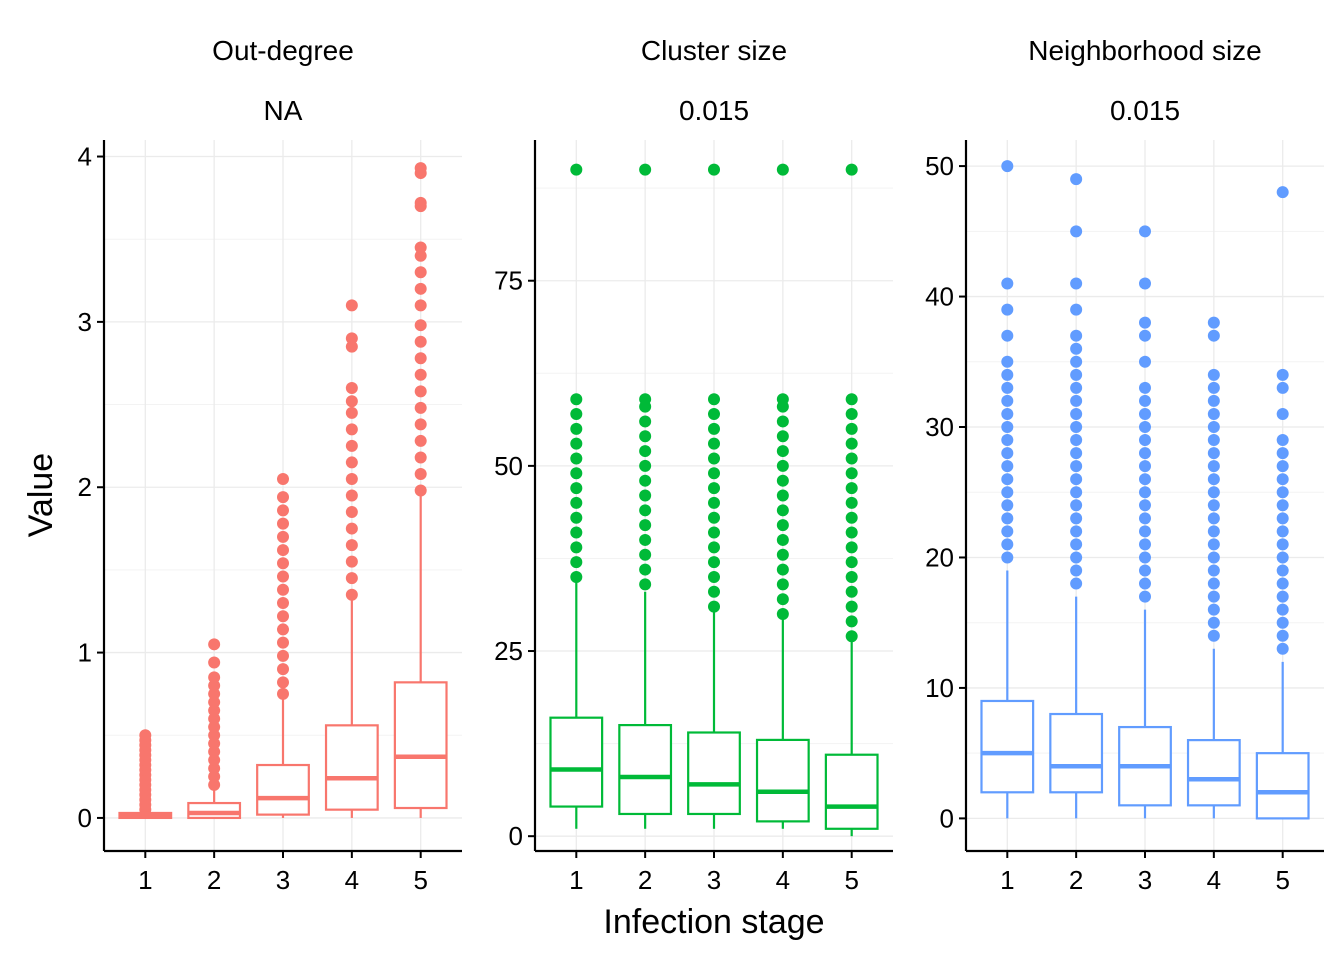  I want to click on facet-subtitle: 0.015, so click(1145, 110).